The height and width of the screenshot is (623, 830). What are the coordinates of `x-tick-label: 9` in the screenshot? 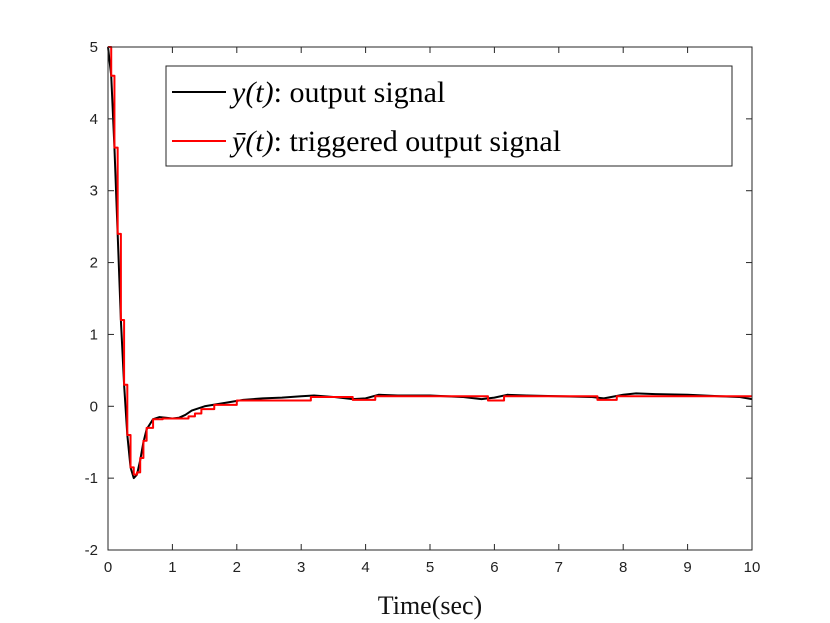 It's located at (687, 567).